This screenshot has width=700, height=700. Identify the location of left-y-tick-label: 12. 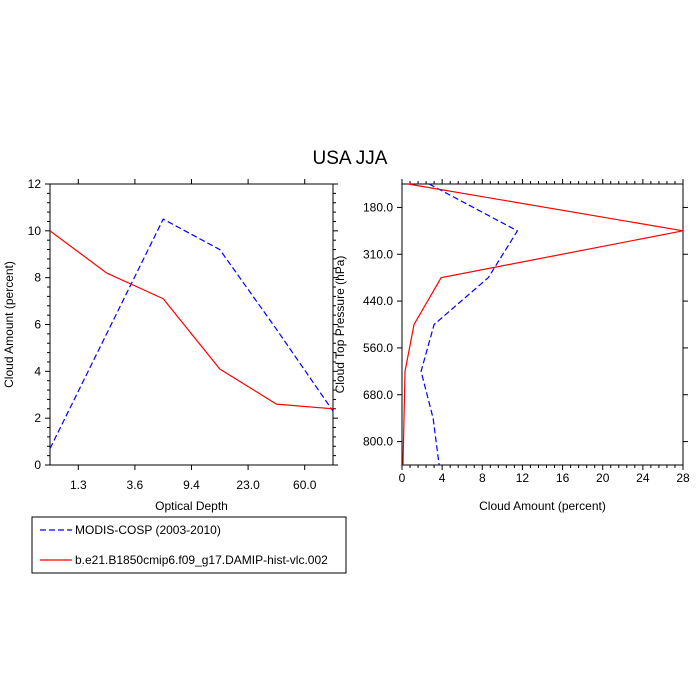
(35, 184).